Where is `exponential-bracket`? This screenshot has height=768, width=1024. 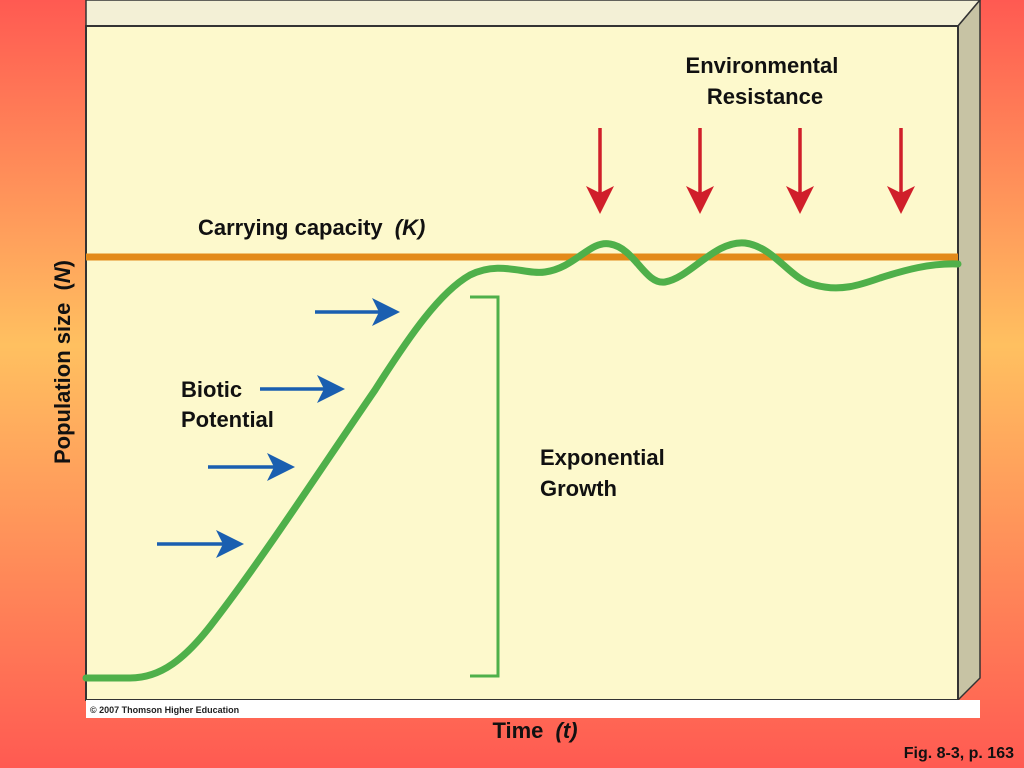 exponential-bracket is located at coordinates (485, 486).